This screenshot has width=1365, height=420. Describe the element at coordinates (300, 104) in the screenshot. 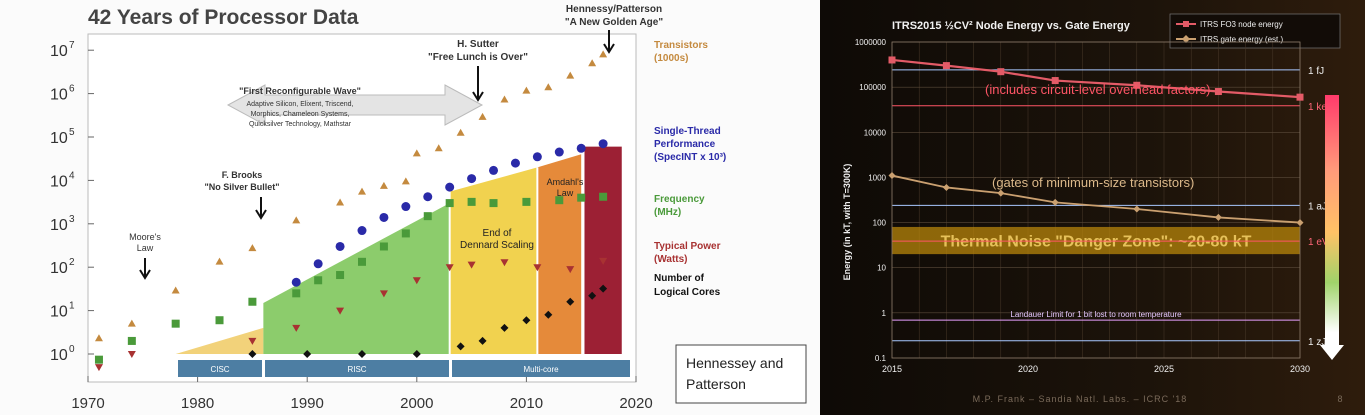

I see `annotation-reconfig-line1: Adaptive Silicon, Elixent, Triscend,` at that location.